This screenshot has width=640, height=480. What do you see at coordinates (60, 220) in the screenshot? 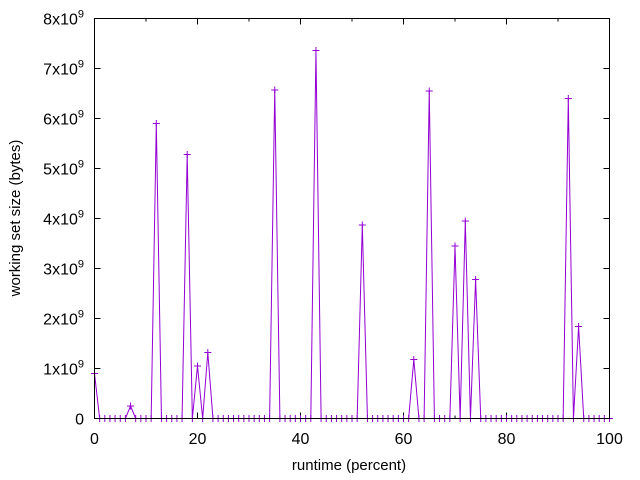
I see `y-tick-base: 4x10` at bounding box center [60, 220].